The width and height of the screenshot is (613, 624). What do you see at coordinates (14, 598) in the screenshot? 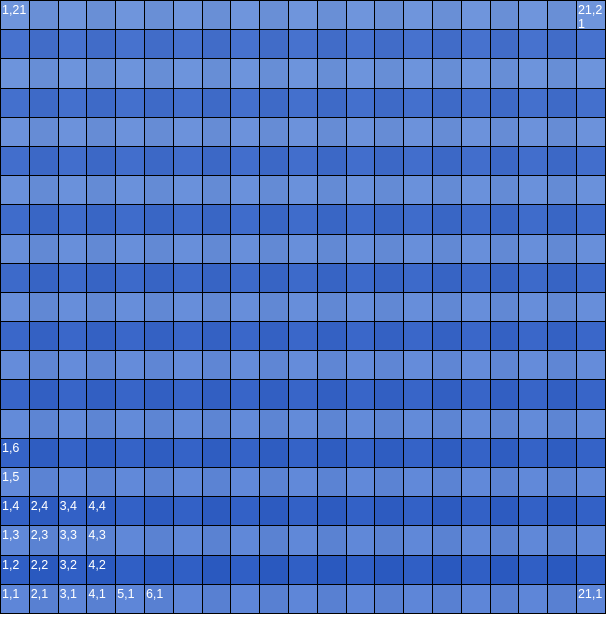
I see `grid-cell-1-1: 1,1` at bounding box center [14, 598].